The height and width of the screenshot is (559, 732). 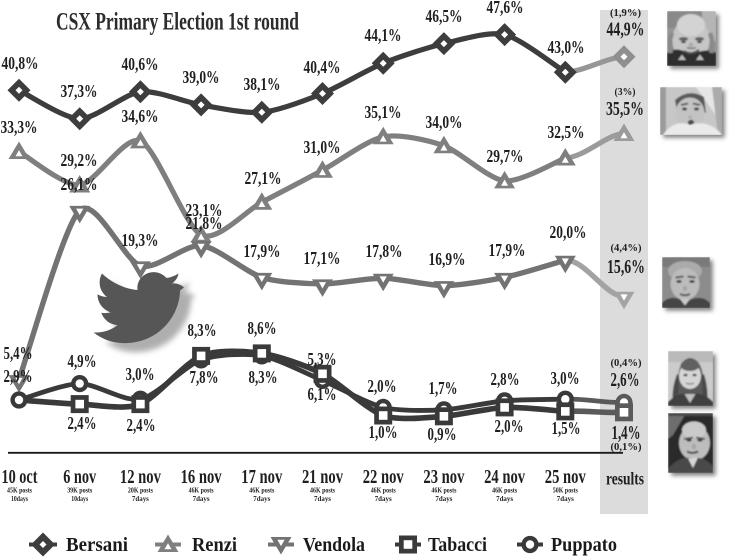 I want to click on svg-text: 1,5%, so click(x=566, y=428).